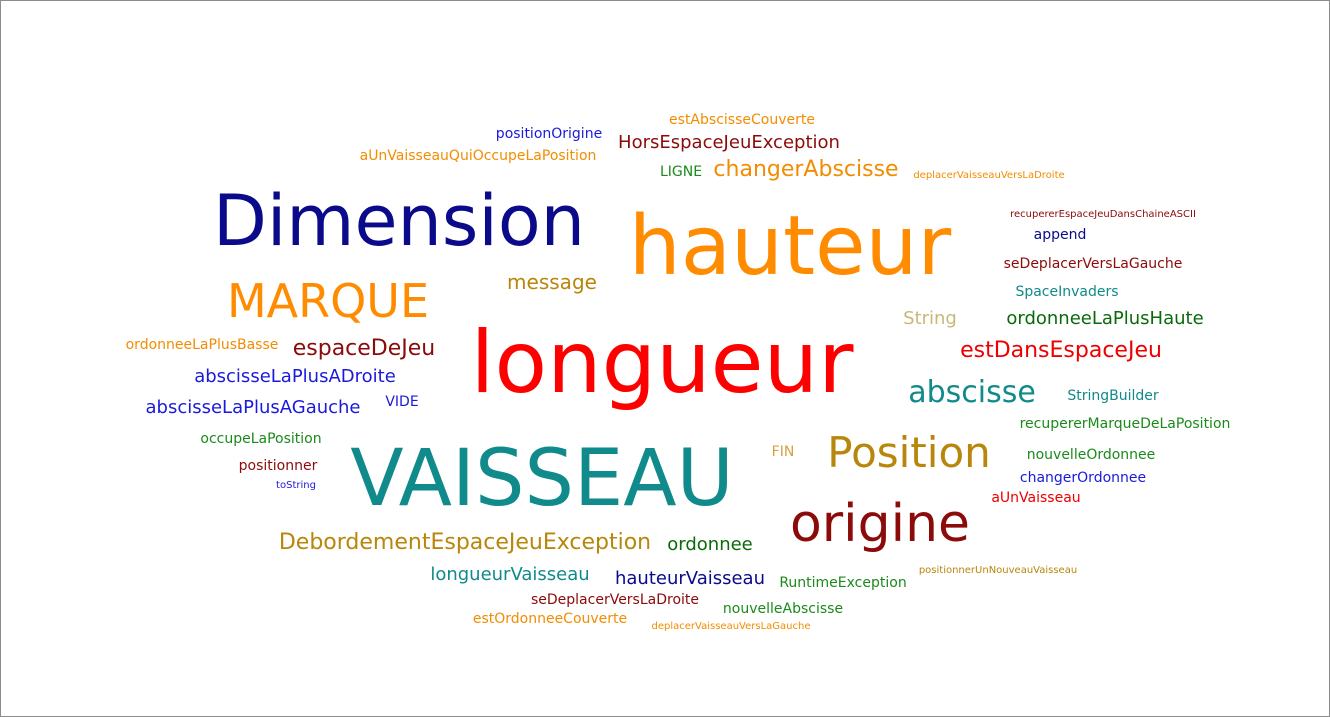  What do you see at coordinates (729, 142) in the screenshot?
I see `word-HorsEspaceJeuException: HorsEspaceJeuException` at bounding box center [729, 142].